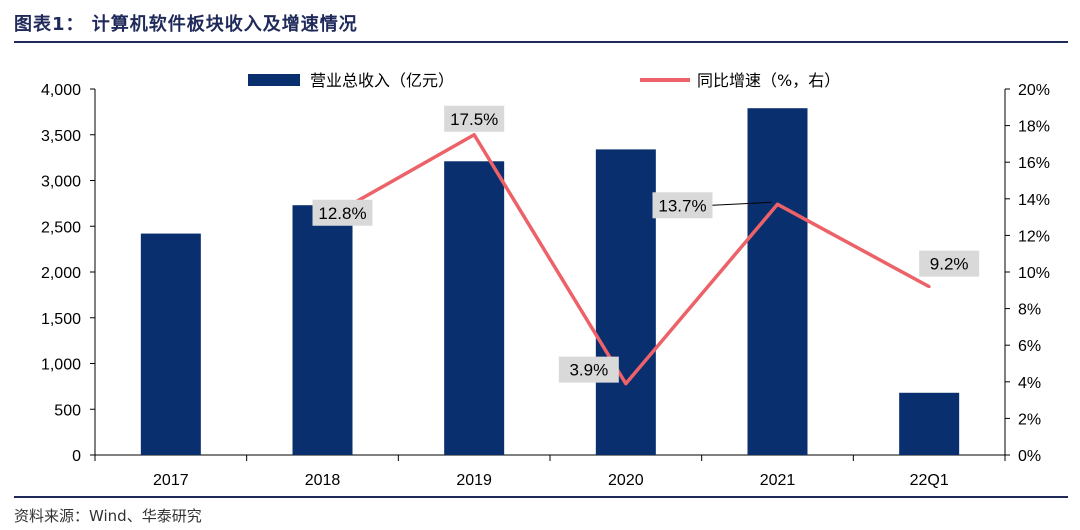 The image size is (1080, 530). Describe the element at coordinates (1029, 419) in the screenshot. I see `y2-tick-label-right: 2%` at that location.